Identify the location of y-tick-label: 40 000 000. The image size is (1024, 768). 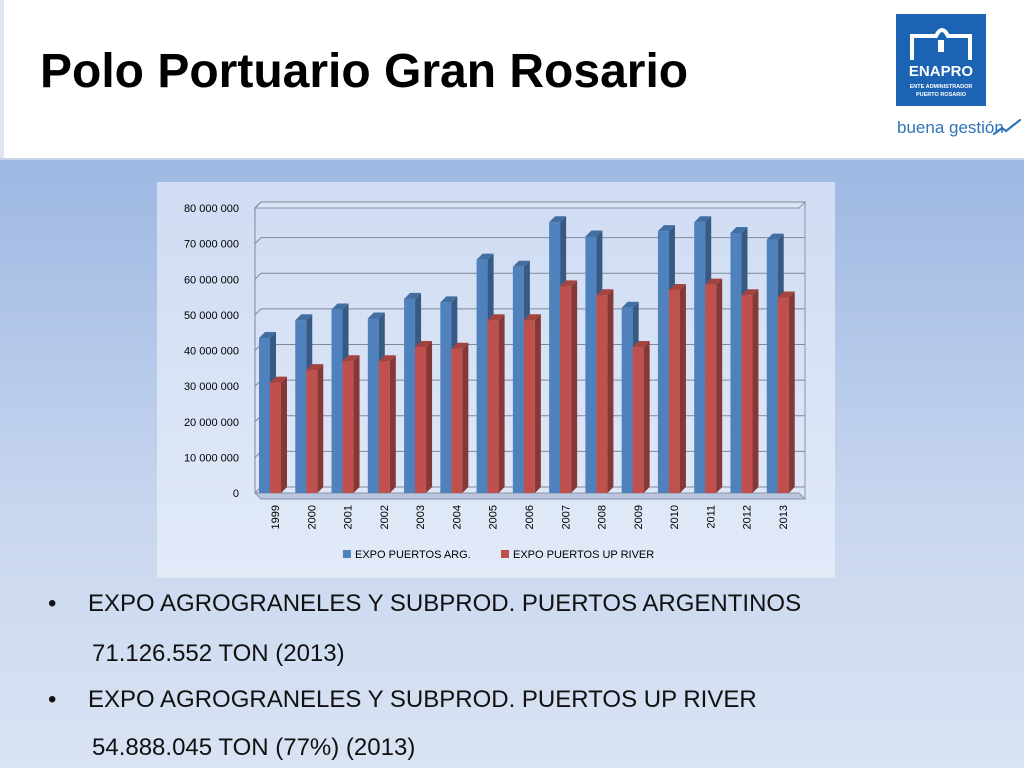
(211, 352).